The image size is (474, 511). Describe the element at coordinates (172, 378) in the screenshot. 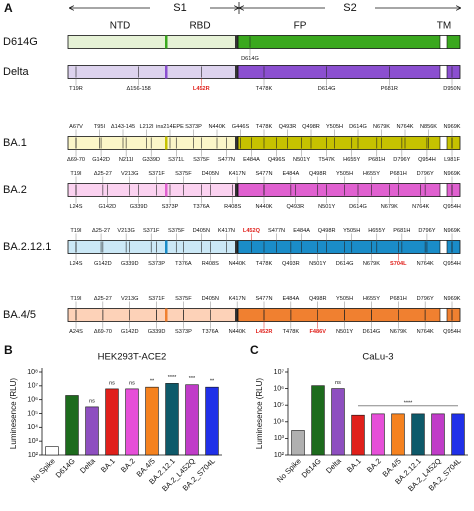

I see `significance: ****` at that location.